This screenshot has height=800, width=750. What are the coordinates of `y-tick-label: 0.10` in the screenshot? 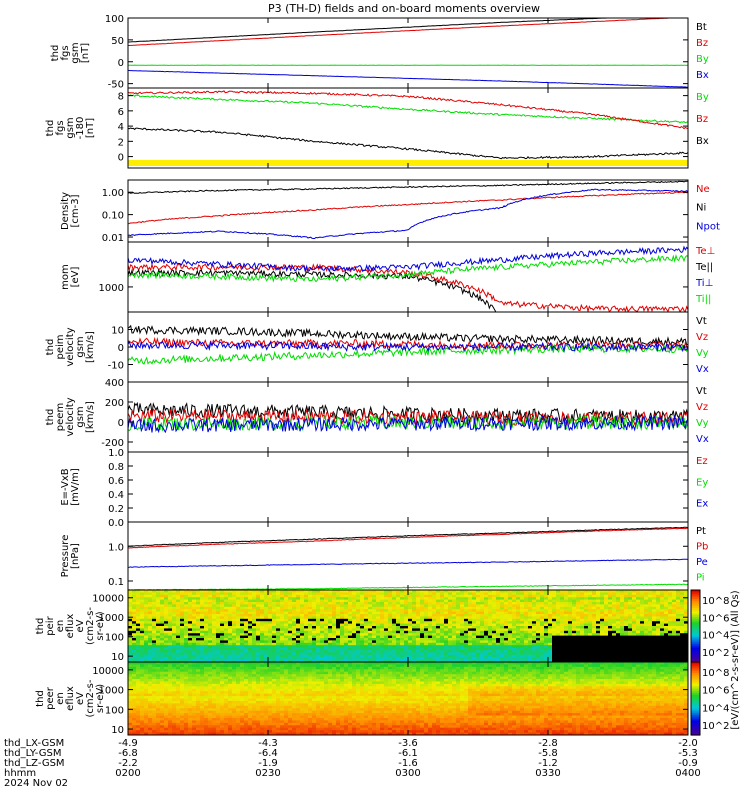 It's located at (113, 216).